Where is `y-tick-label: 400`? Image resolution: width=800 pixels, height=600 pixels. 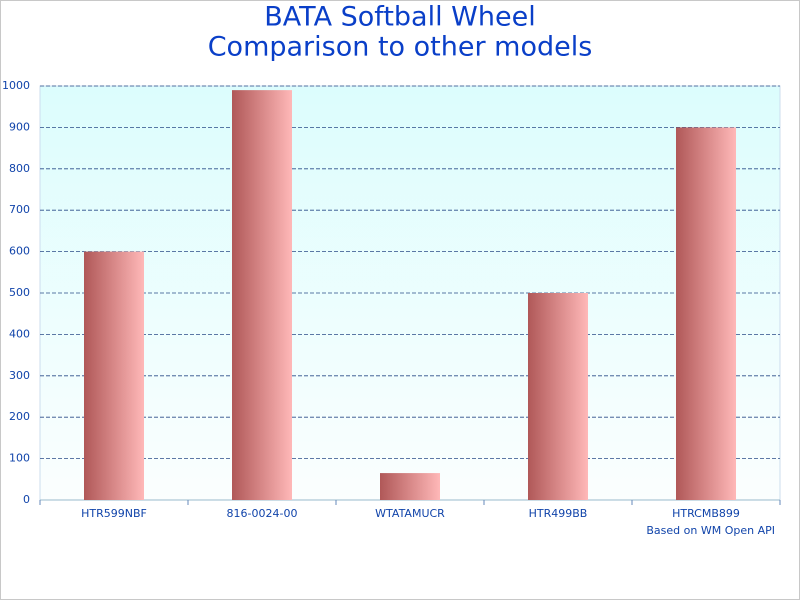
y-tick-label: 400 is located at coordinates (19, 333).